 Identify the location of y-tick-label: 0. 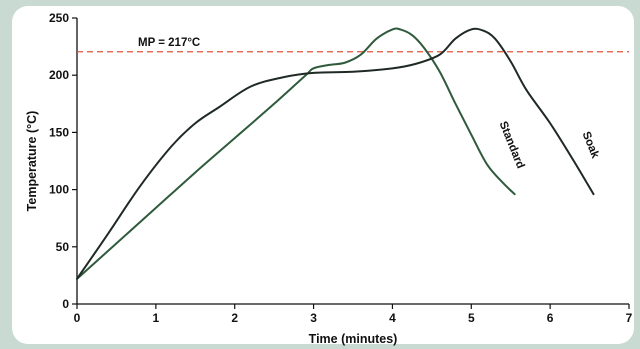
(65, 304).